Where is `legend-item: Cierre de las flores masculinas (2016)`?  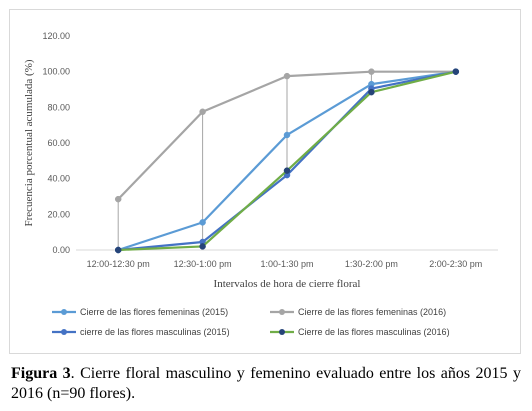
legend-item: Cierre de las flores masculinas (2016) is located at coordinates (360, 332).